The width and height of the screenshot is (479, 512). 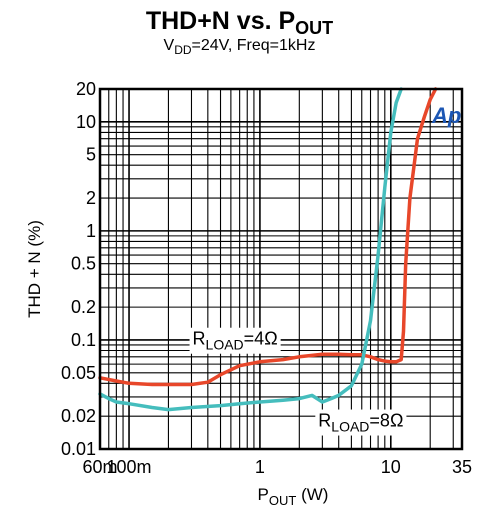 What do you see at coordinates (391, 467) in the screenshot?
I see `x-tick-label: 10` at bounding box center [391, 467].